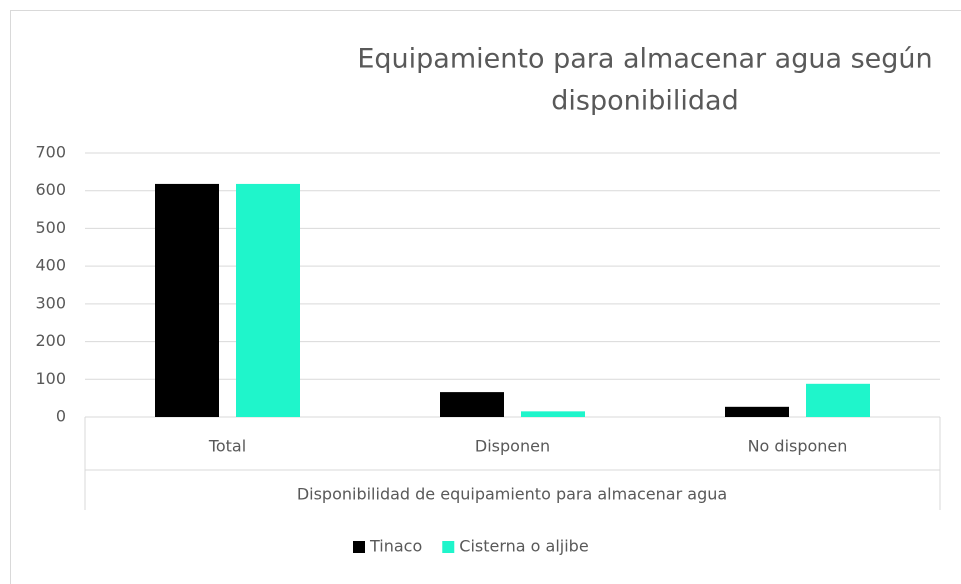 This screenshot has height=584, width=961. What do you see at coordinates (50, 189) in the screenshot?
I see `y-tick-label: 600` at bounding box center [50, 189].